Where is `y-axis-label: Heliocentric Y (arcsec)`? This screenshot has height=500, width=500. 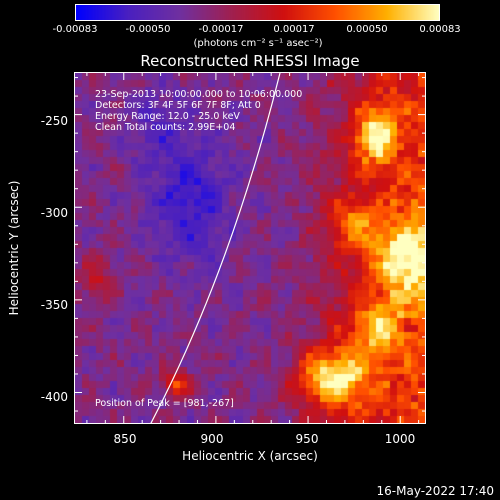
y-axis-label: Heliocentric Y (arcsec) is located at coordinates (14, 248).